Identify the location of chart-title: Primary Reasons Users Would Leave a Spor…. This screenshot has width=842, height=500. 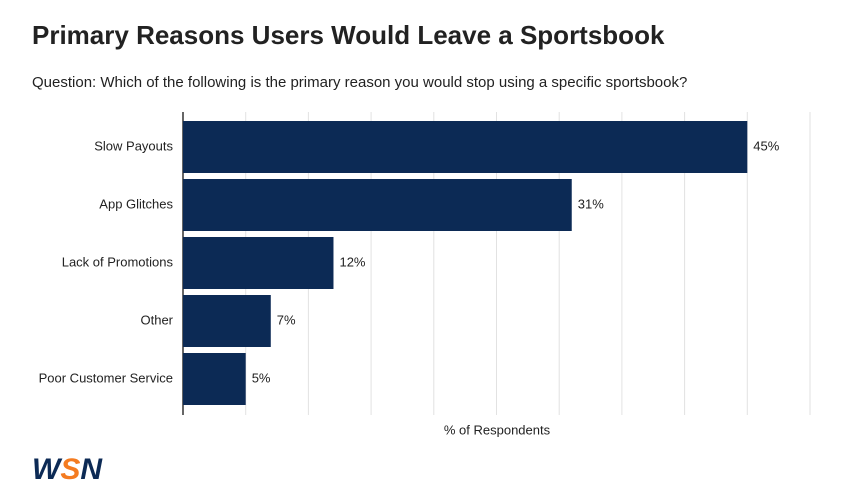
(348, 35).